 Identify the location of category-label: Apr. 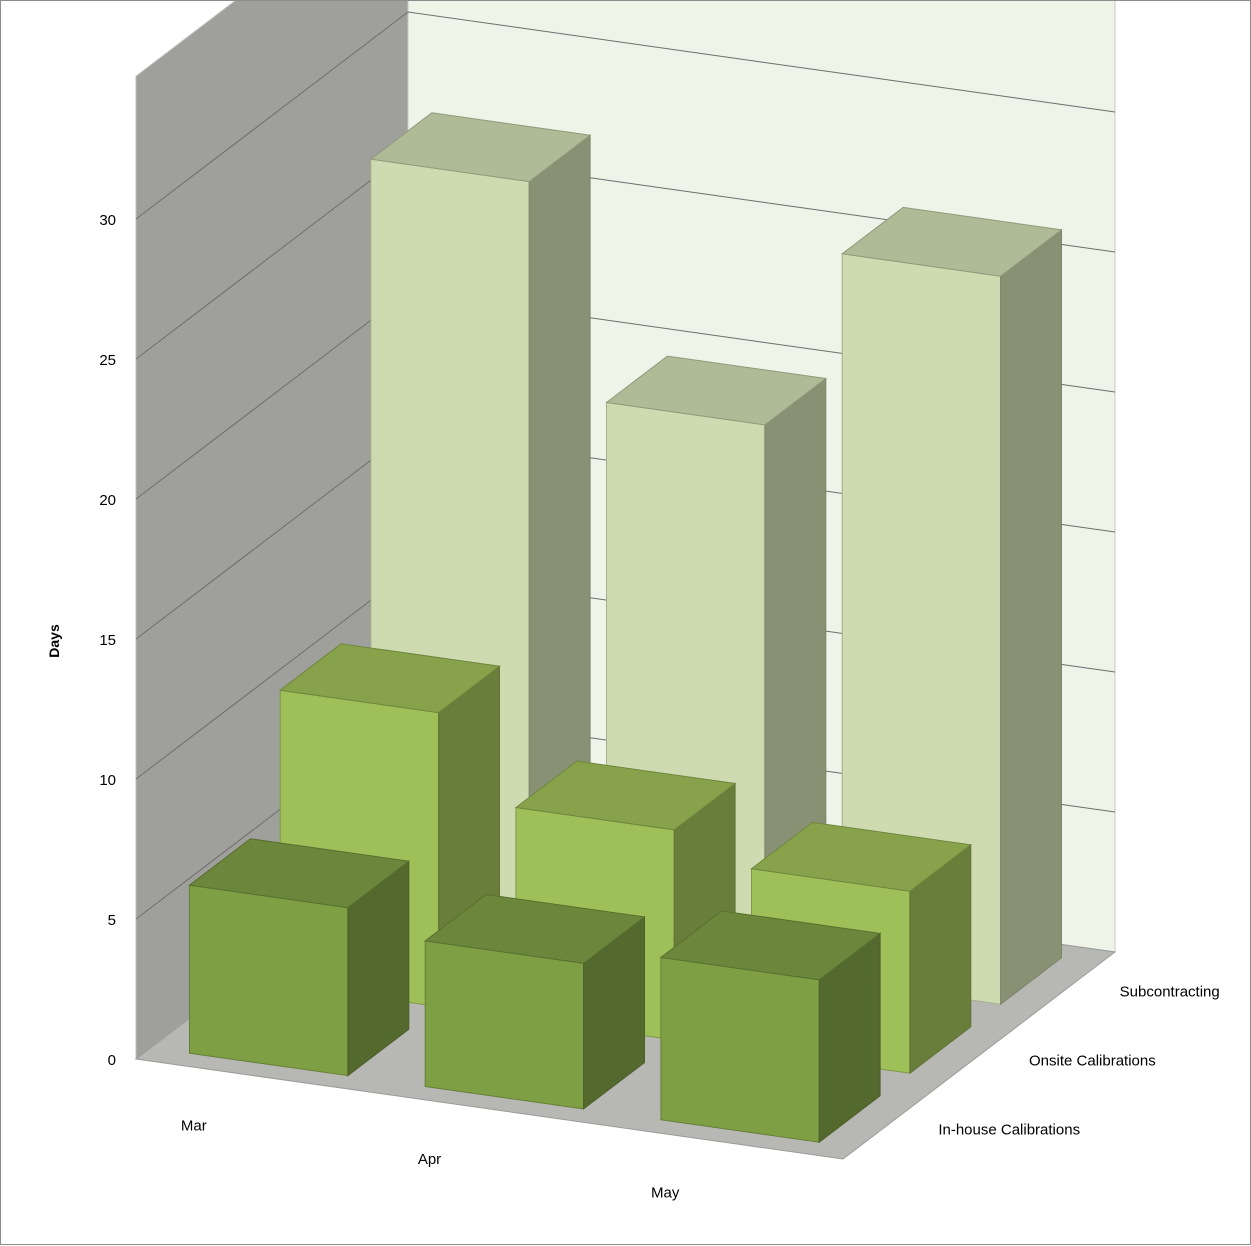
(429, 1159).